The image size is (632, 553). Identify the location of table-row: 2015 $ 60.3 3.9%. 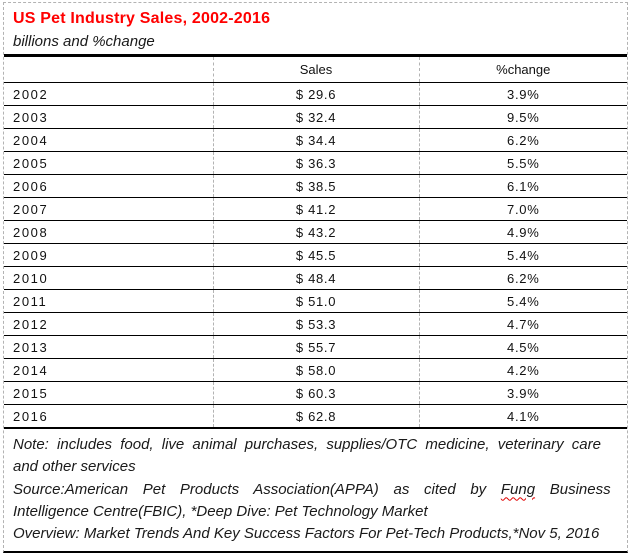
(315, 393).